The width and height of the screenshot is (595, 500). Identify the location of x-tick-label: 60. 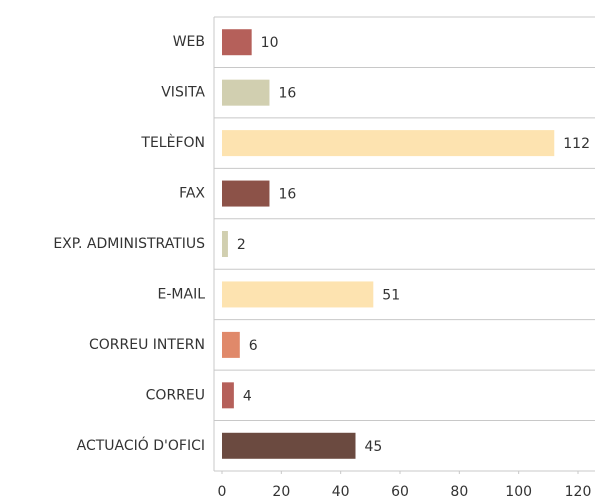
(400, 492).